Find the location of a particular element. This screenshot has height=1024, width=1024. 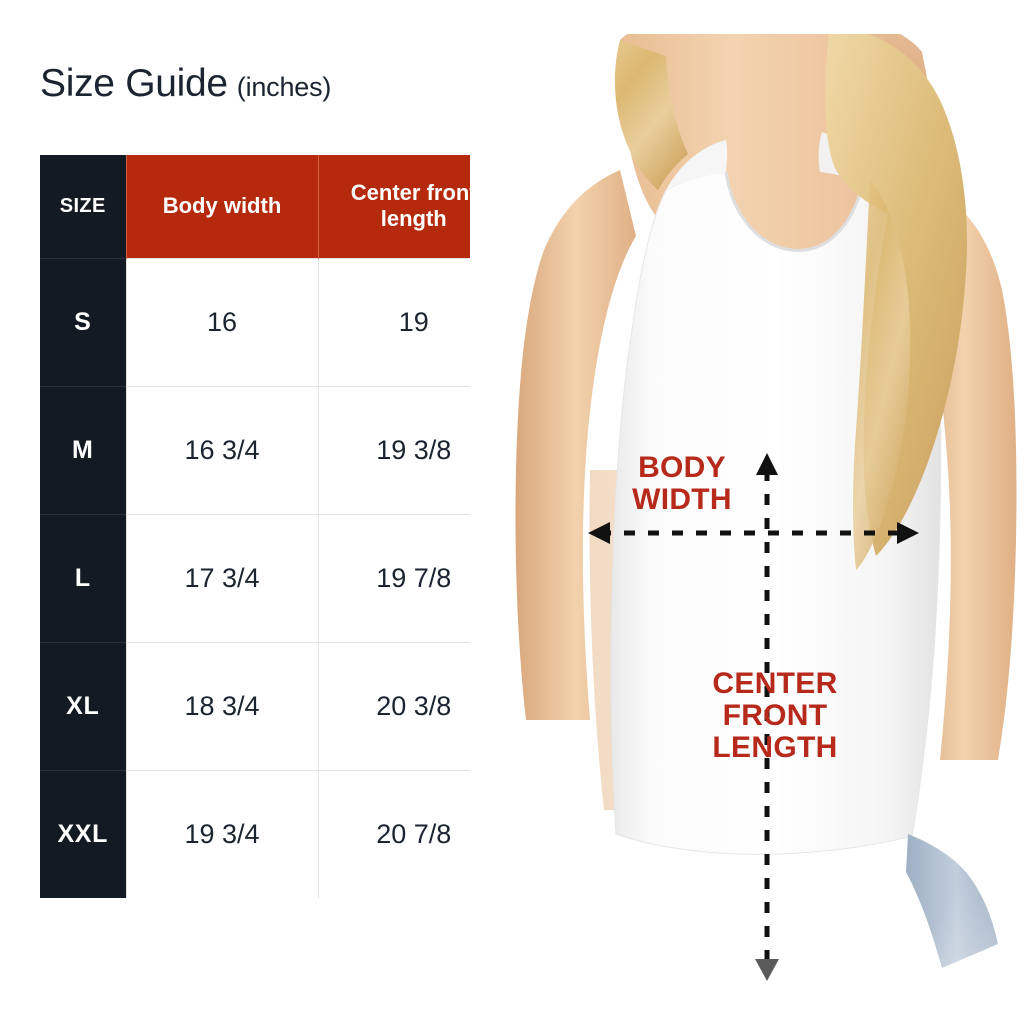

page-title: Size Guide (inches) is located at coordinates (185, 84).